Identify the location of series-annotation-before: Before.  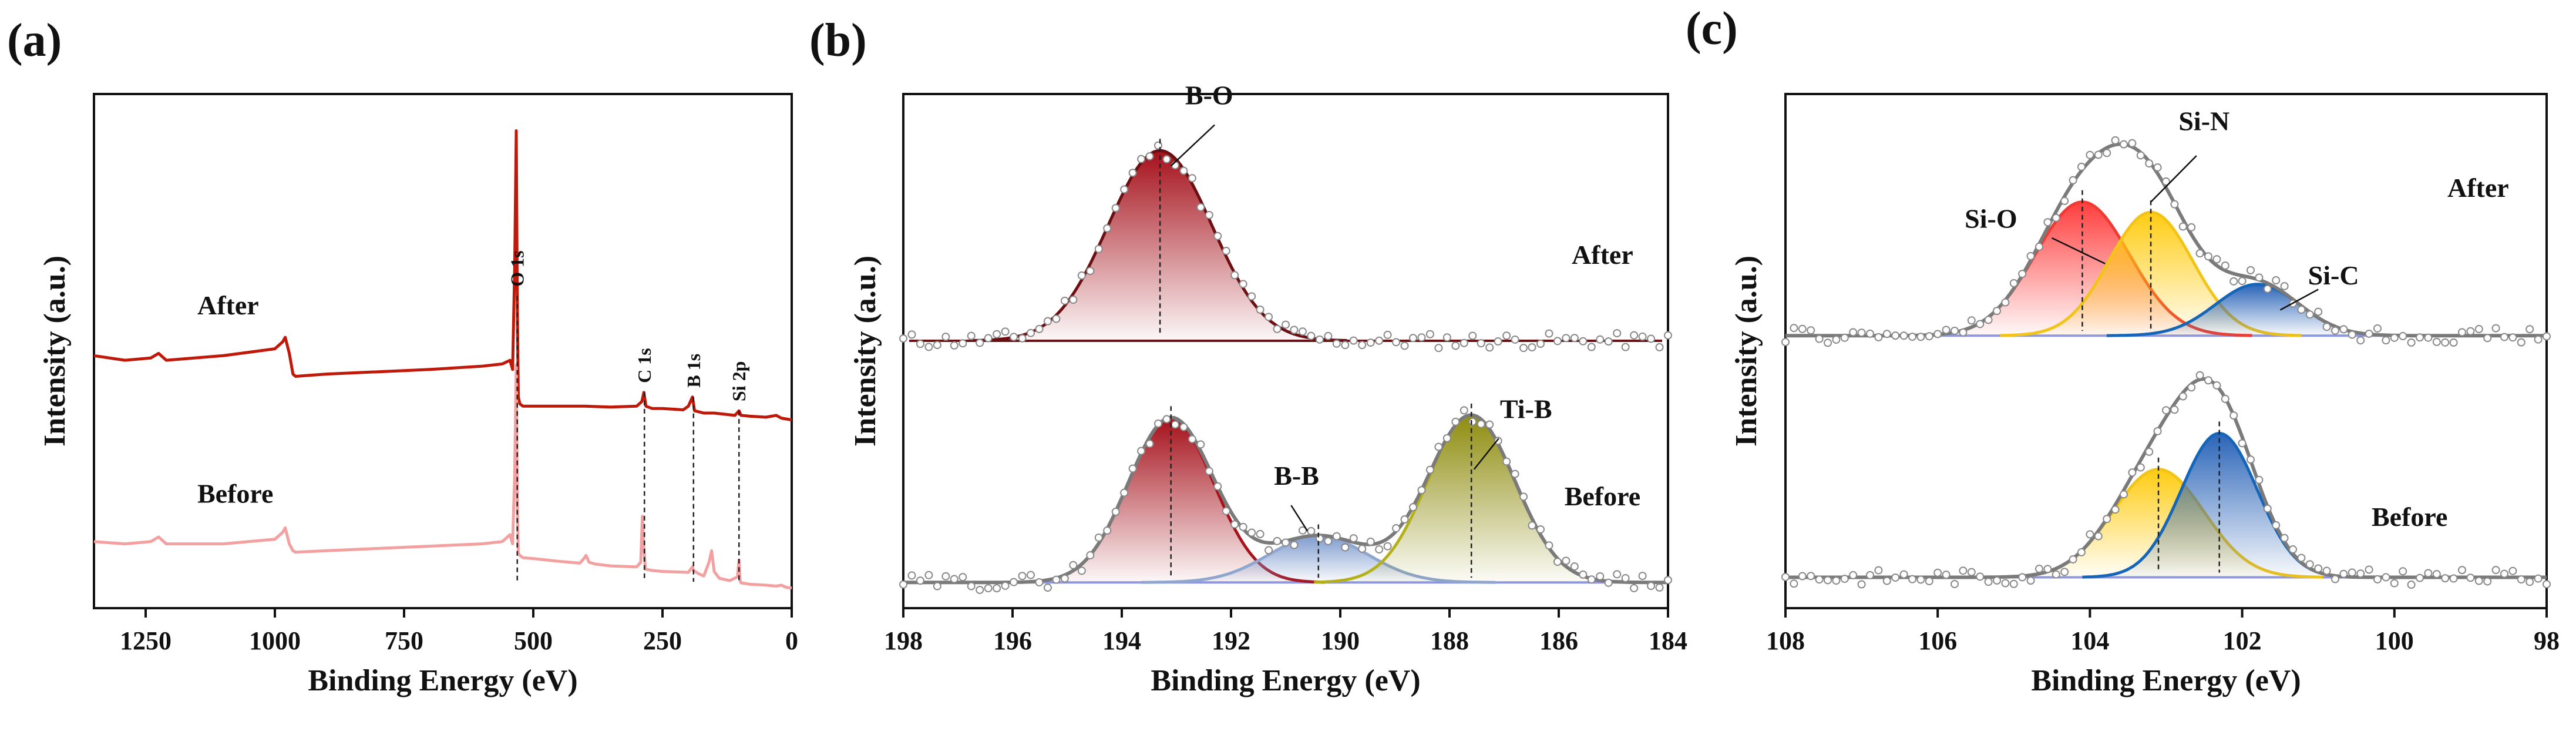
(235, 493).